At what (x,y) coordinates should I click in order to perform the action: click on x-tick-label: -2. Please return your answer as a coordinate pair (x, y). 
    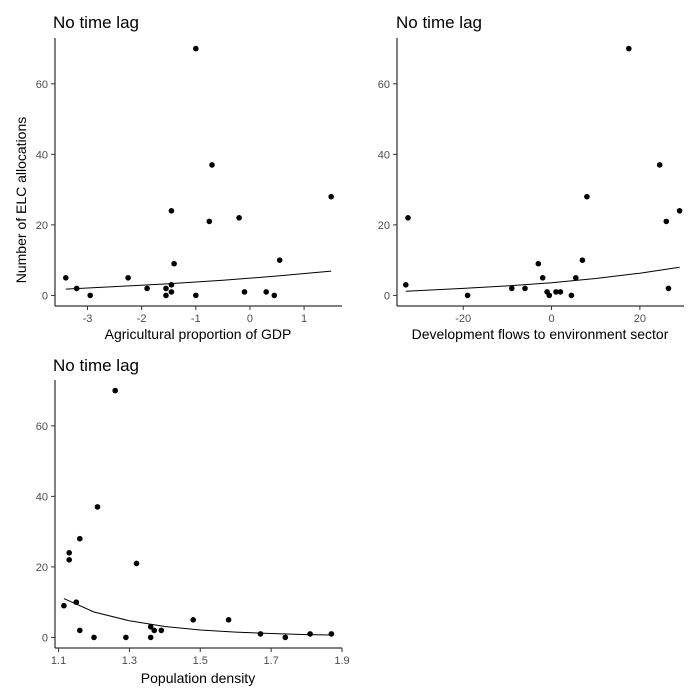
    Looking at the image, I should click on (142, 319).